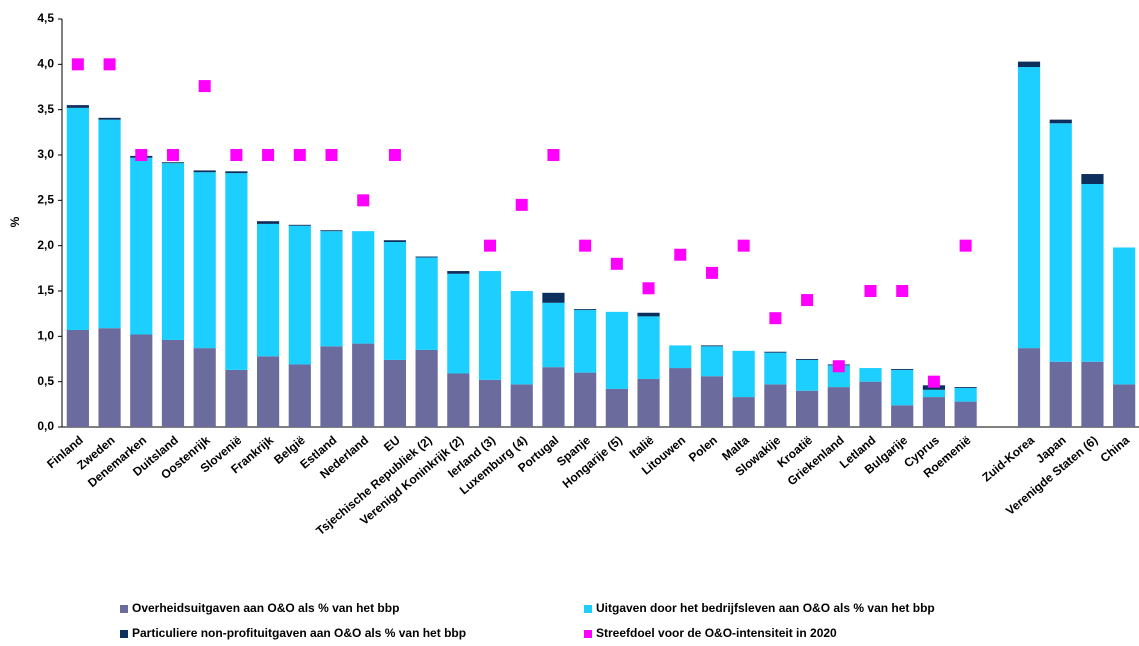  What do you see at coordinates (45, 18) in the screenshot?
I see `y-tick-label: 4,5` at bounding box center [45, 18].